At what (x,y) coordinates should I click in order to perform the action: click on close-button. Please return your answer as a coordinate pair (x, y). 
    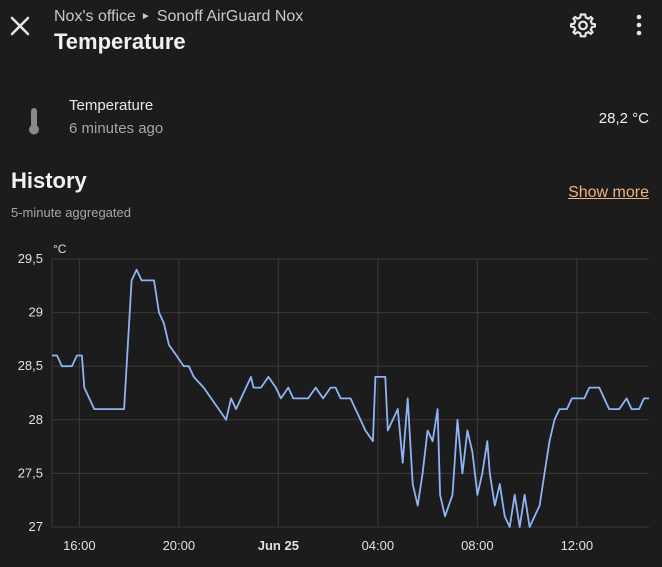
    Looking at the image, I should click on (20, 24).